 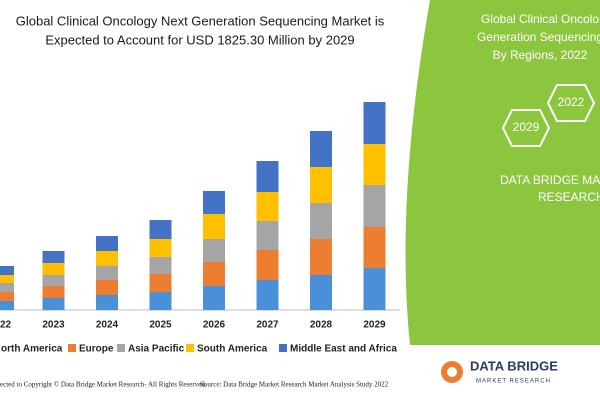 What do you see at coordinates (160, 325) in the screenshot?
I see `x-tick-label: 2025` at bounding box center [160, 325].